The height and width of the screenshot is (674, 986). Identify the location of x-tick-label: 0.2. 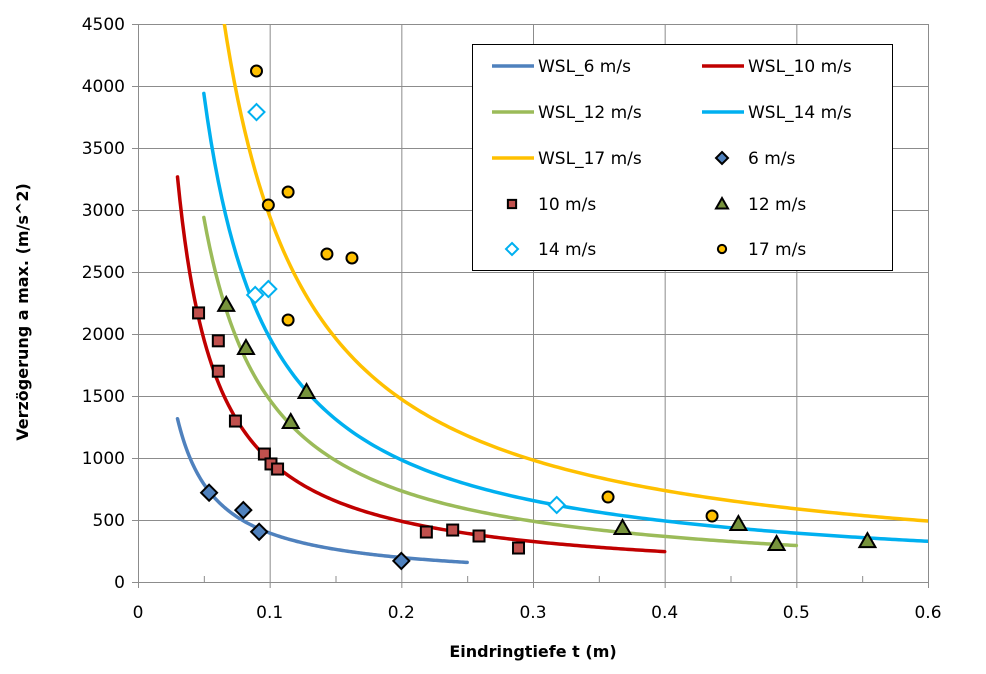
(401, 613).